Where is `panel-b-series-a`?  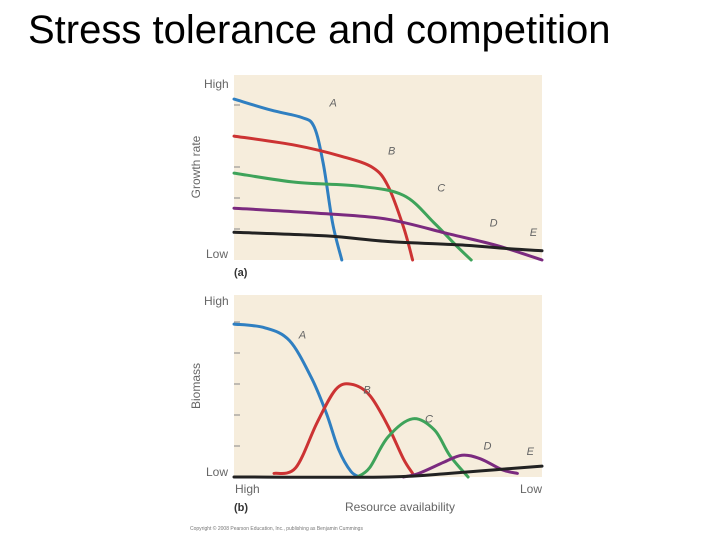 panel-b-series-a is located at coordinates (297, 400).